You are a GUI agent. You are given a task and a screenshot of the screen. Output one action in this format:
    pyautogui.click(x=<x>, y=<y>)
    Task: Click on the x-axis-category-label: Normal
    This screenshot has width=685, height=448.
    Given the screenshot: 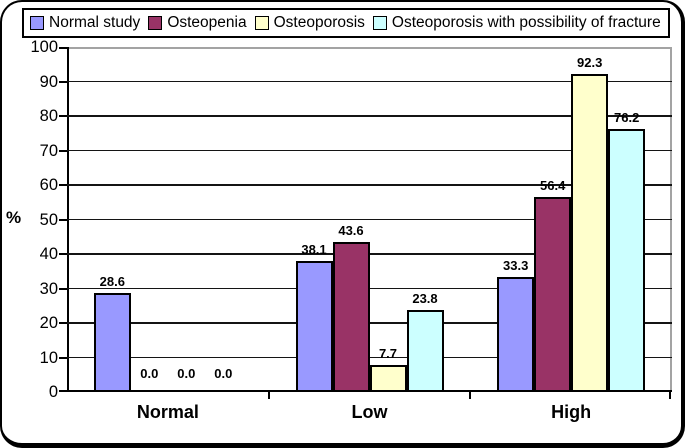 What is the action you would take?
    pyautogui.click(x=167, y=412)
    